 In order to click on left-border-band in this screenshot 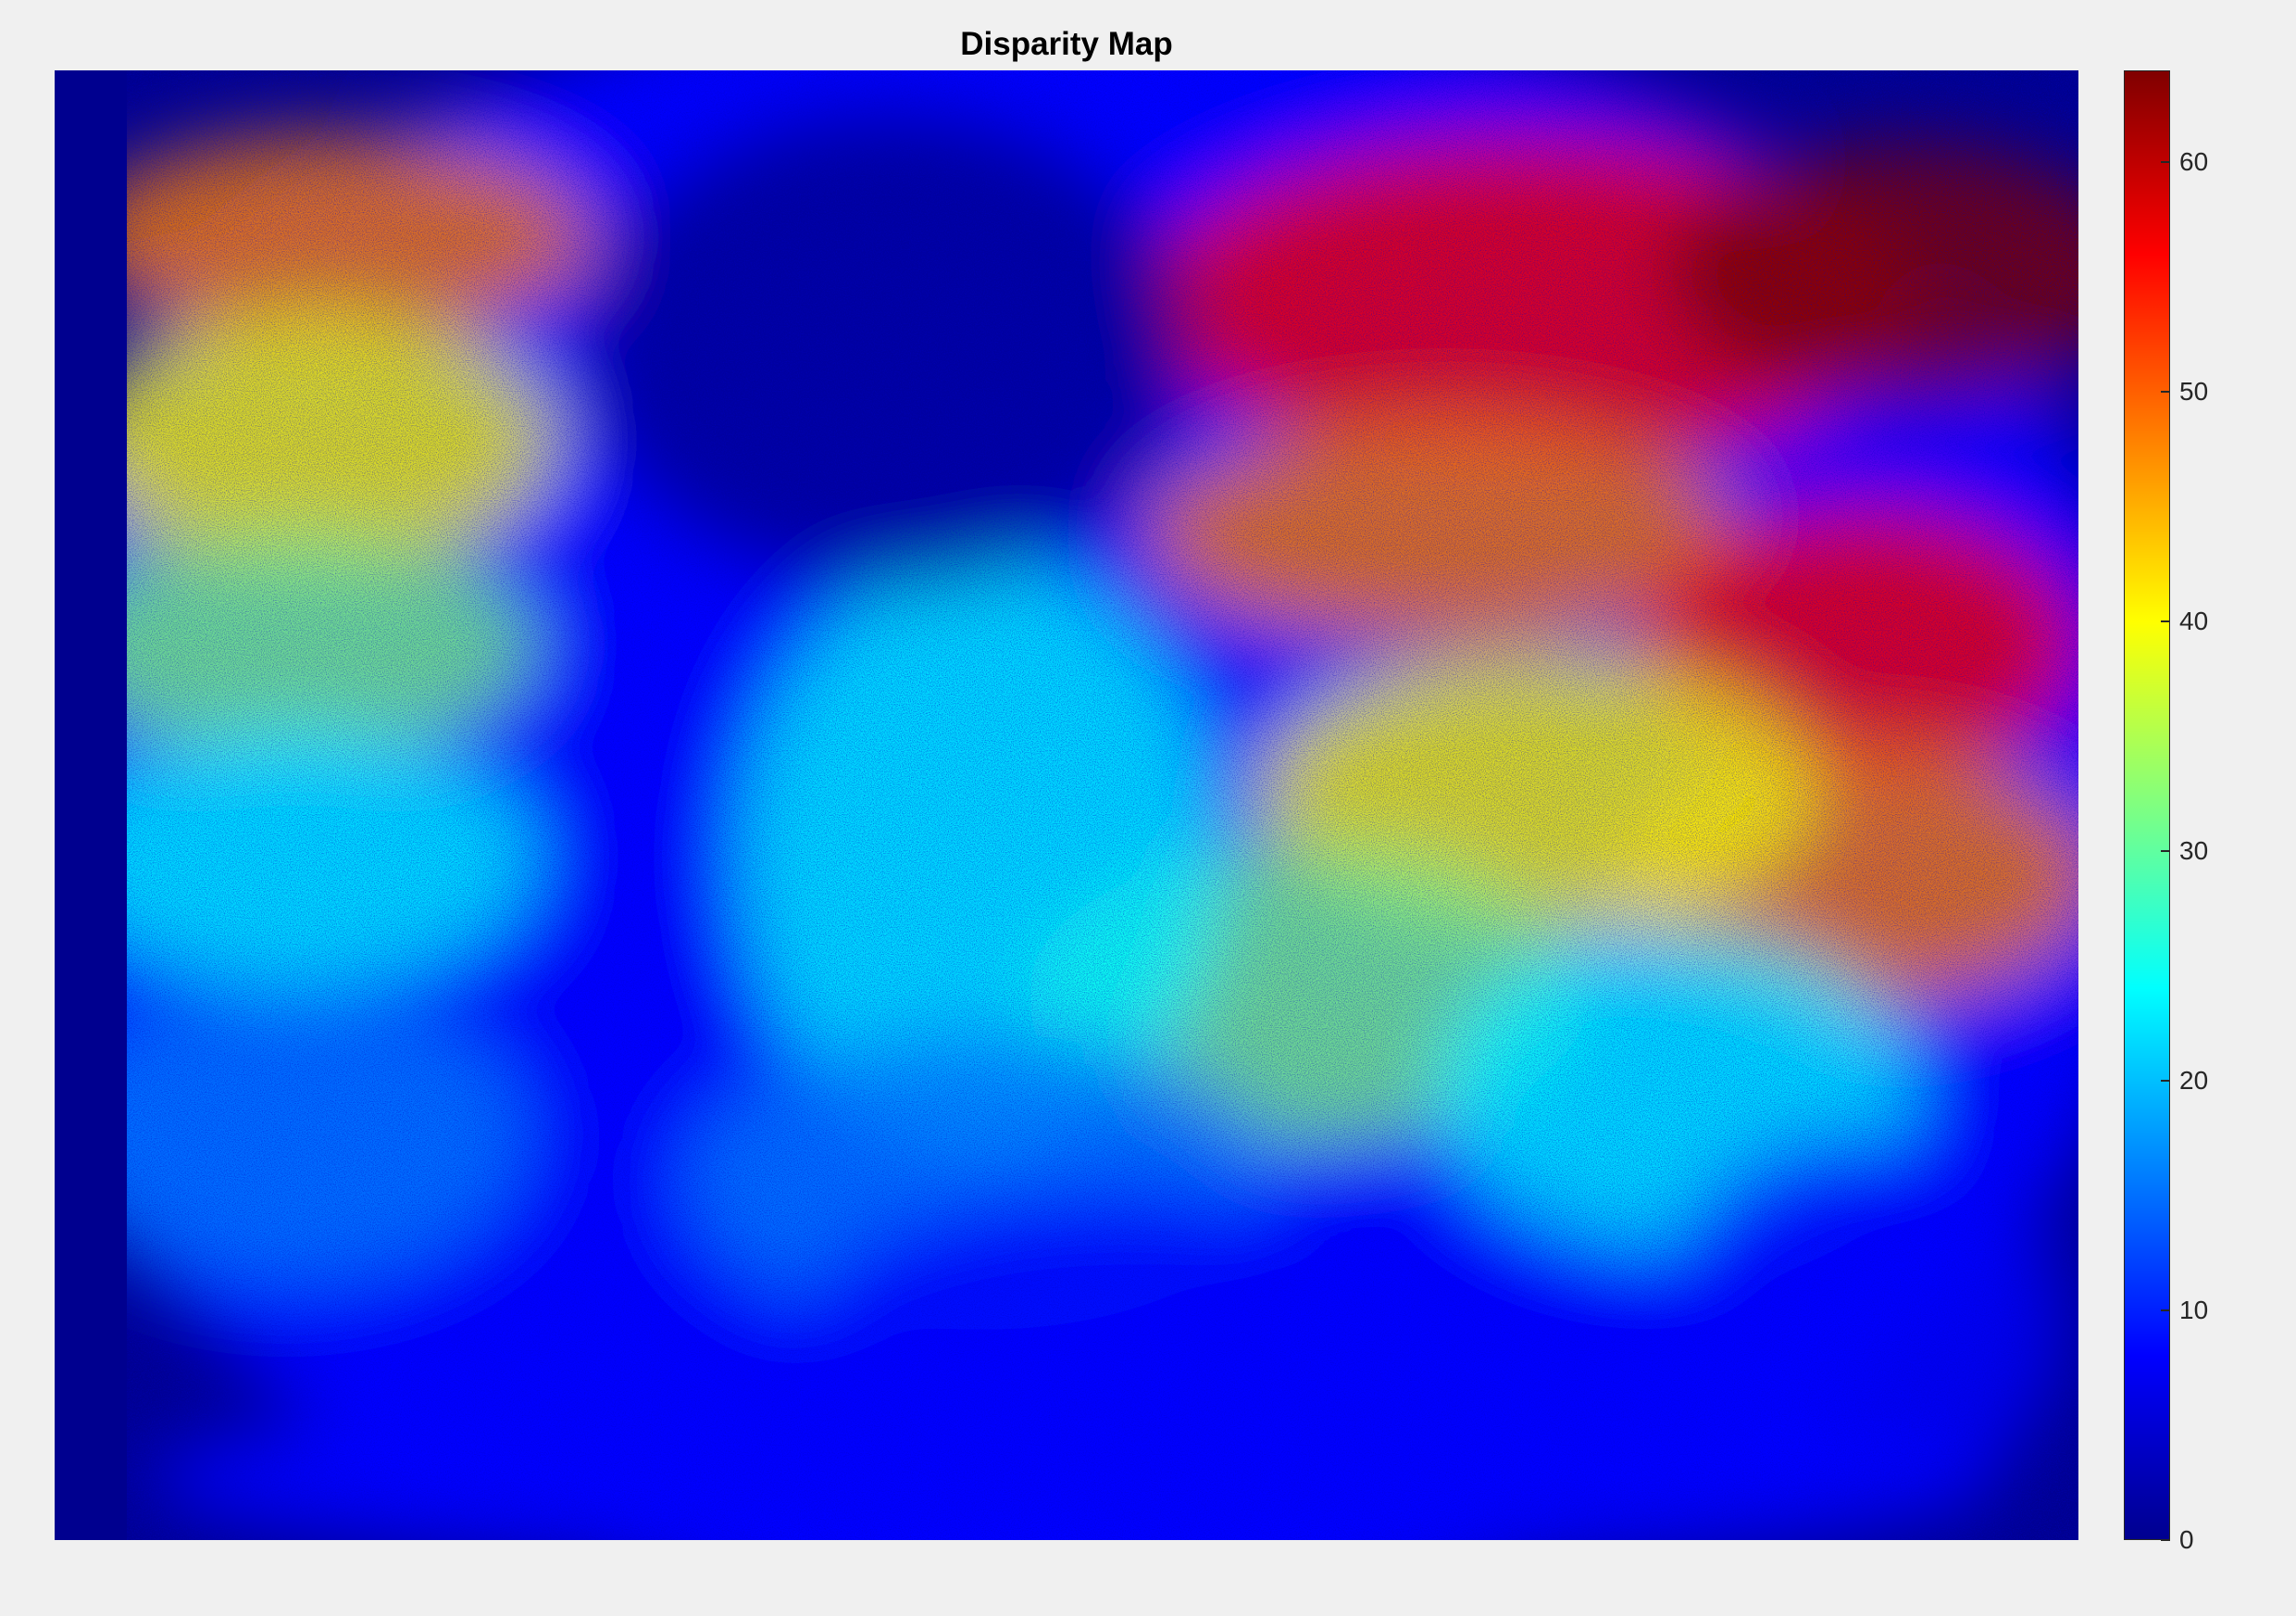, I will do `click(91, 805)`.